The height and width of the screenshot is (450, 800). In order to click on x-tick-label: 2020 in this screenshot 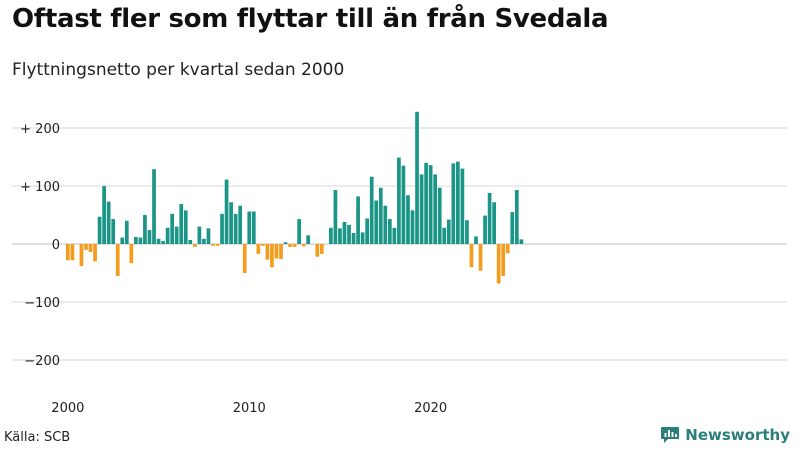, I will do `click(430, 408)`.